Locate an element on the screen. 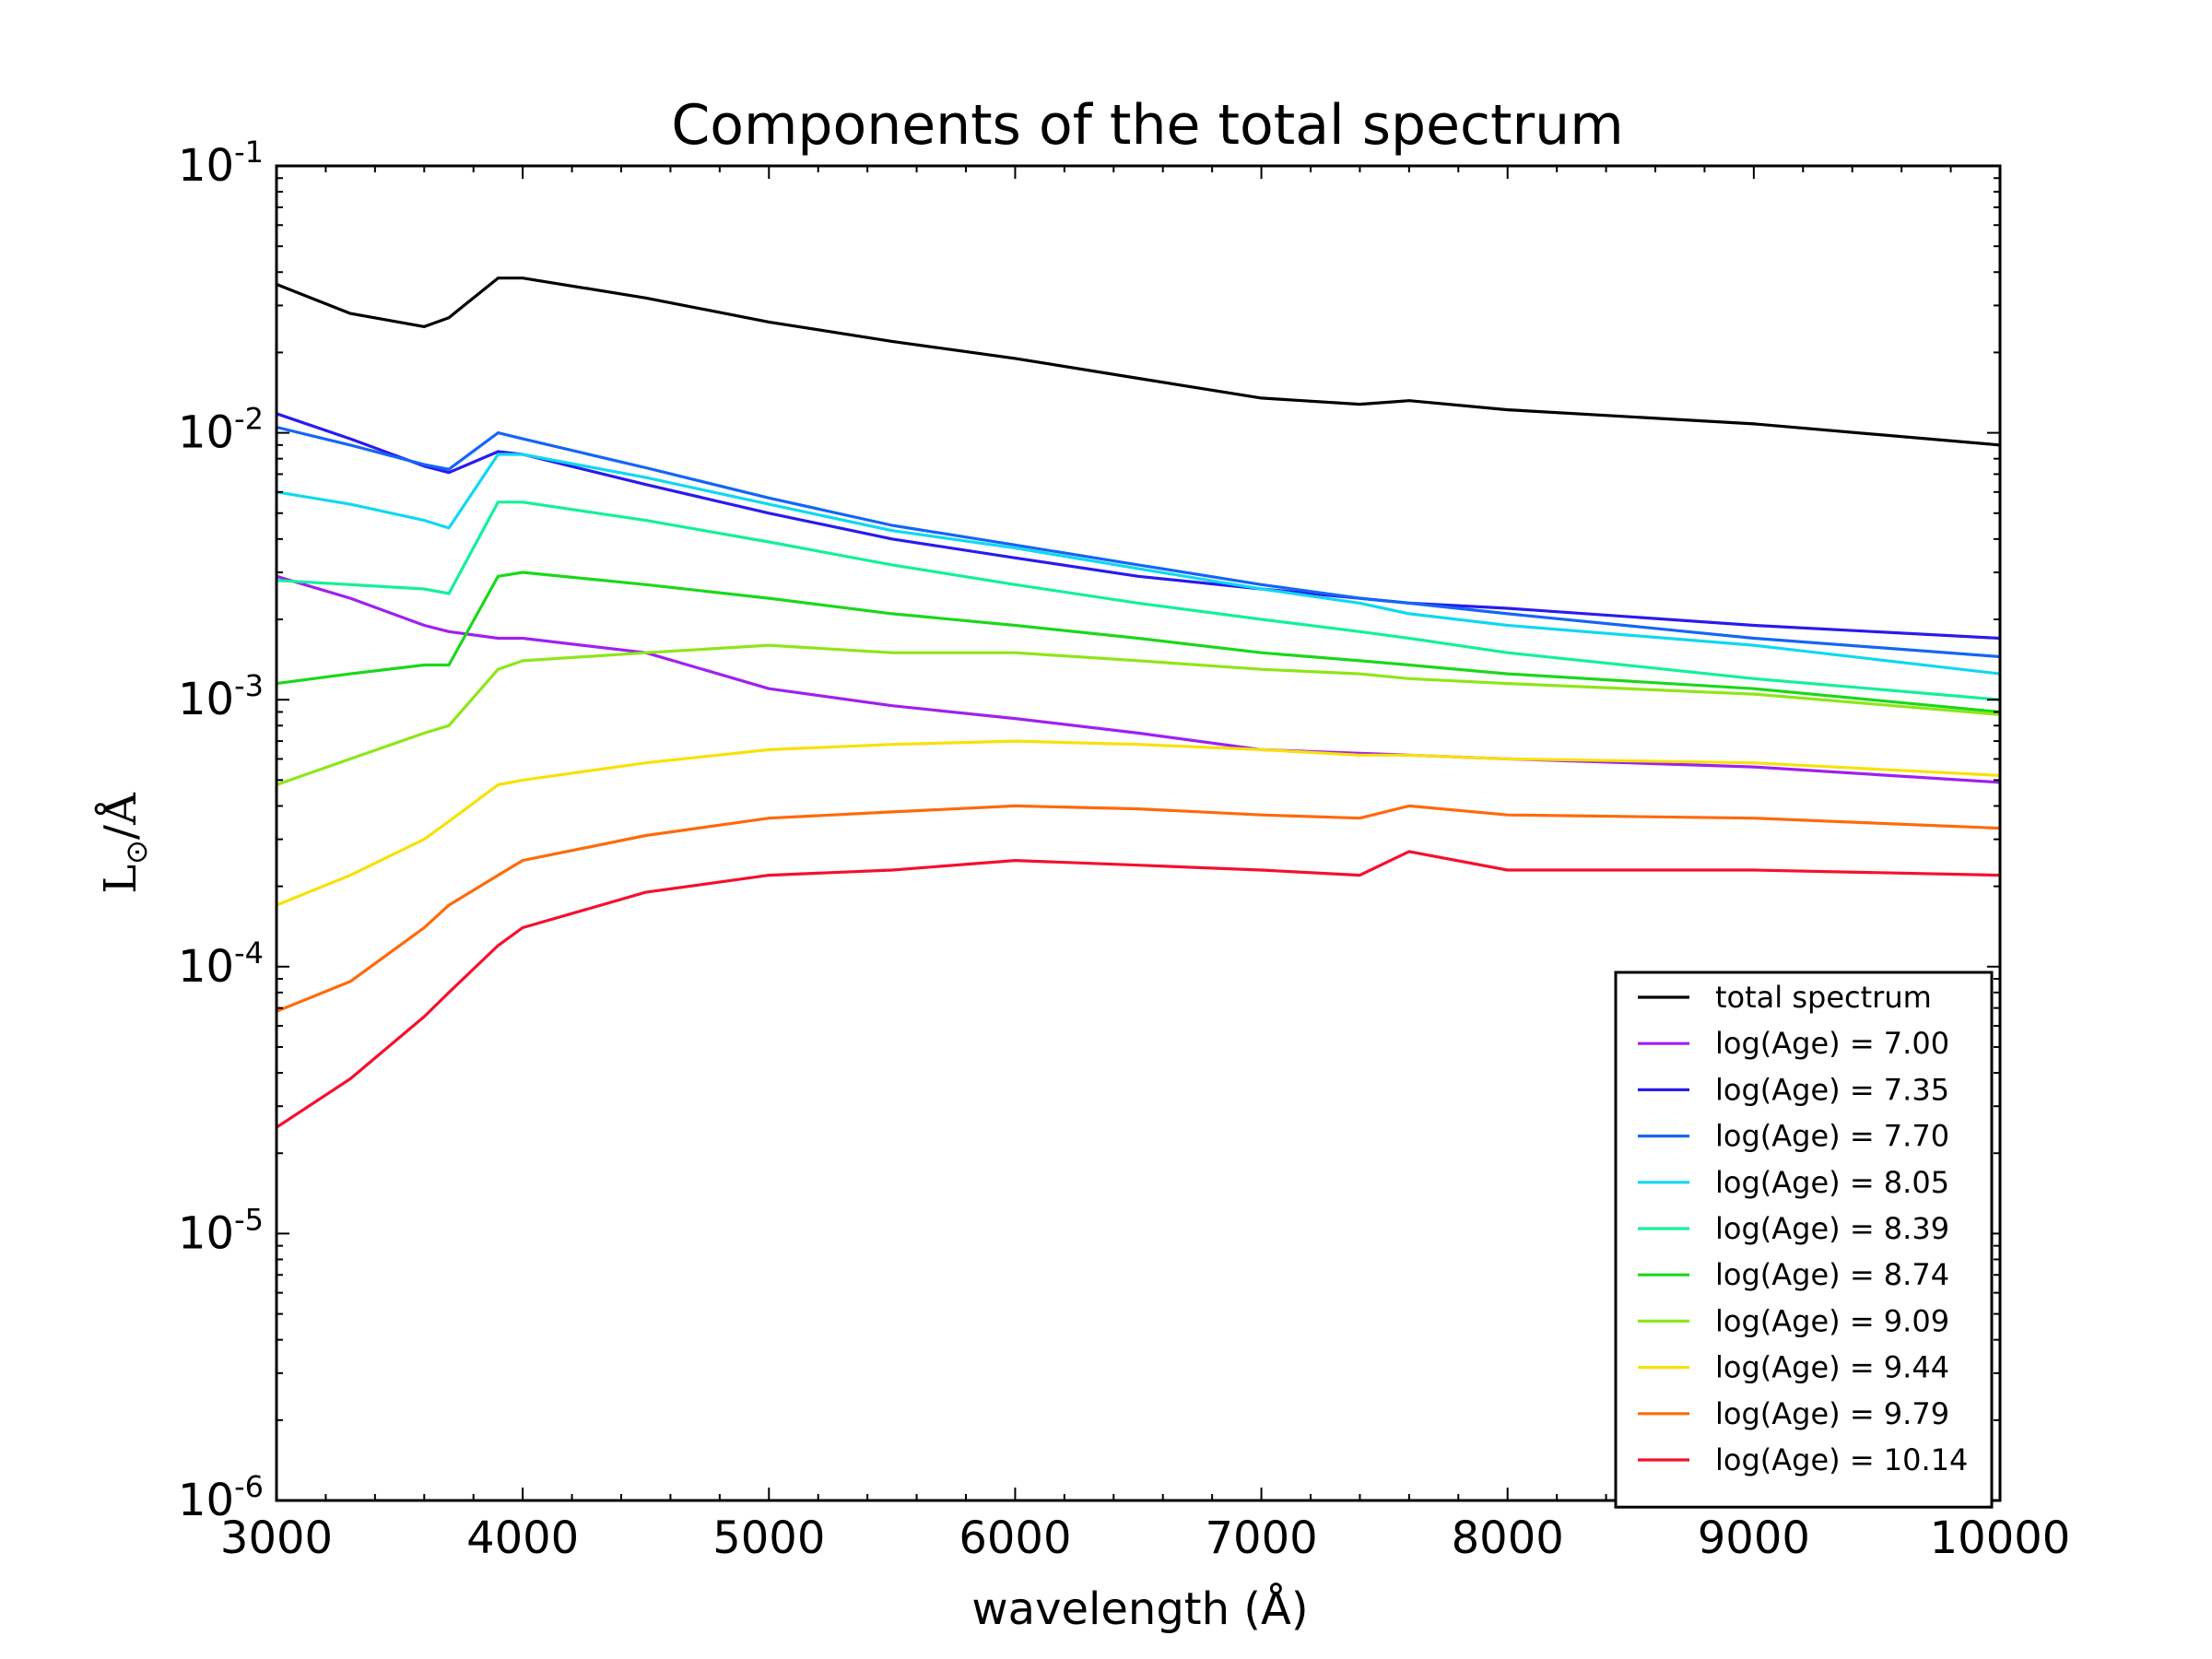 The width and height of the screenshot is (2212, 1659). legend-entry-label: log(Age) = 8.39 is located at coordinates (1832, 1228).